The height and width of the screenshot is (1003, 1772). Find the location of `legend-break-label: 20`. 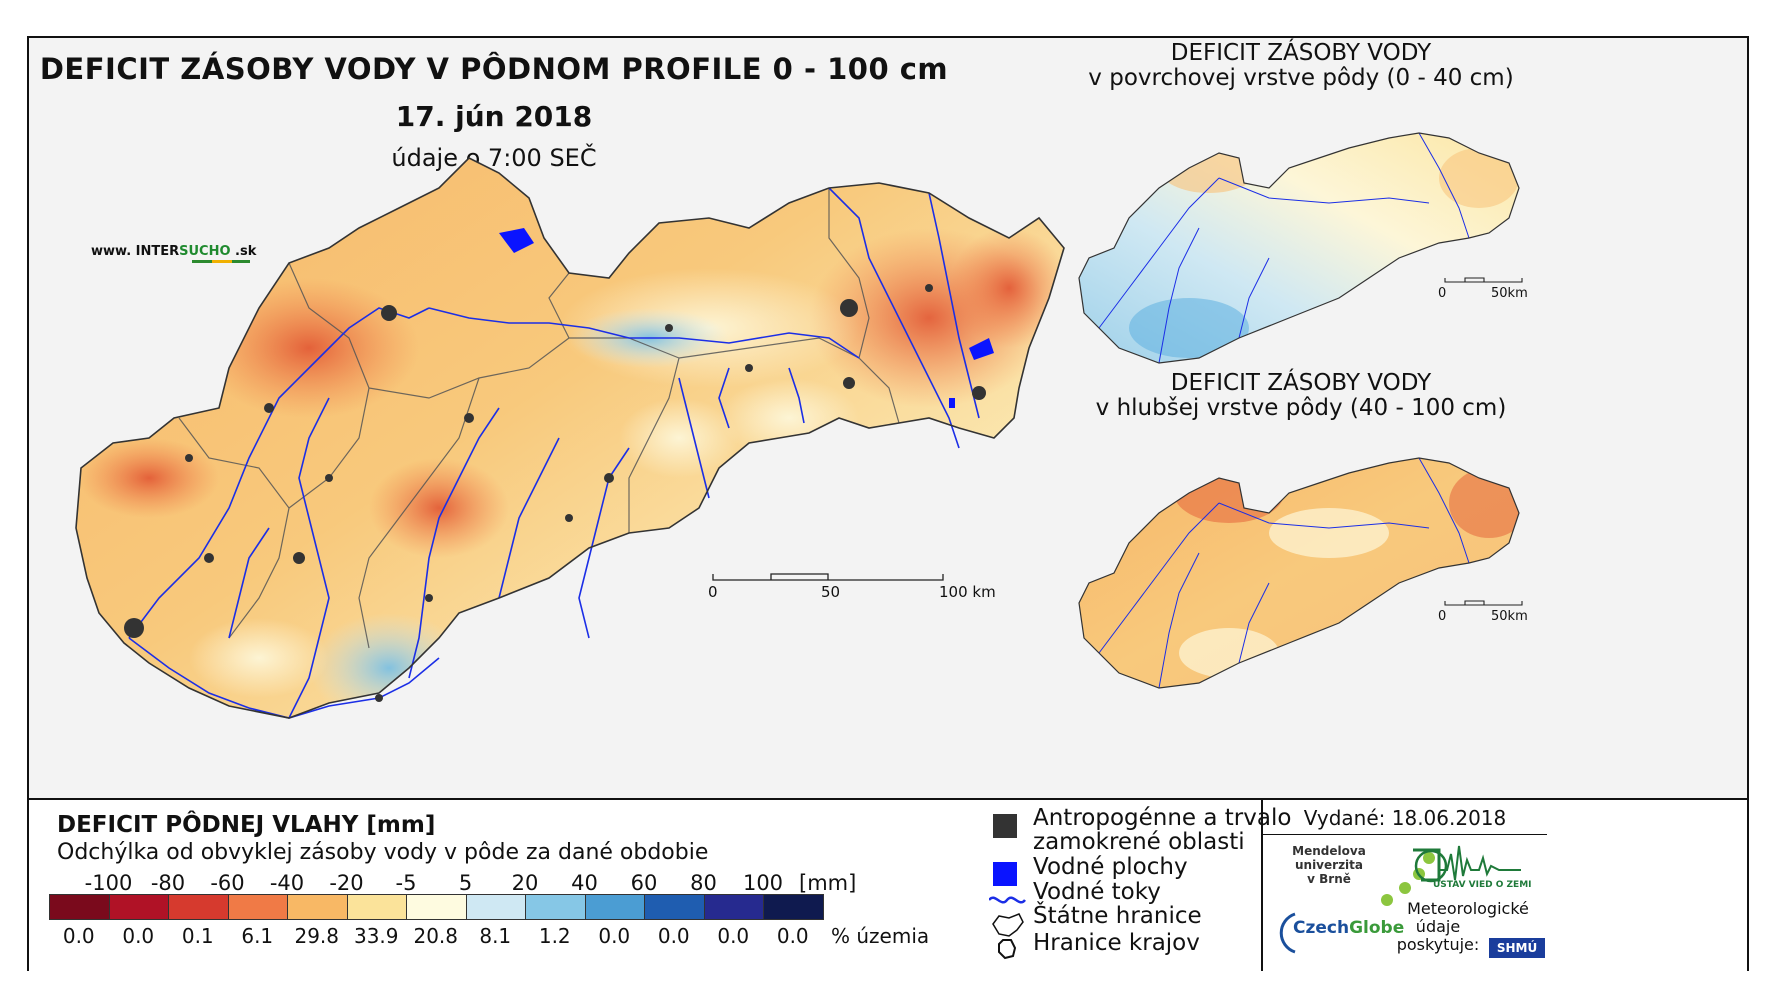

legend-break-label: 20 is located at coordinates (525, 883).